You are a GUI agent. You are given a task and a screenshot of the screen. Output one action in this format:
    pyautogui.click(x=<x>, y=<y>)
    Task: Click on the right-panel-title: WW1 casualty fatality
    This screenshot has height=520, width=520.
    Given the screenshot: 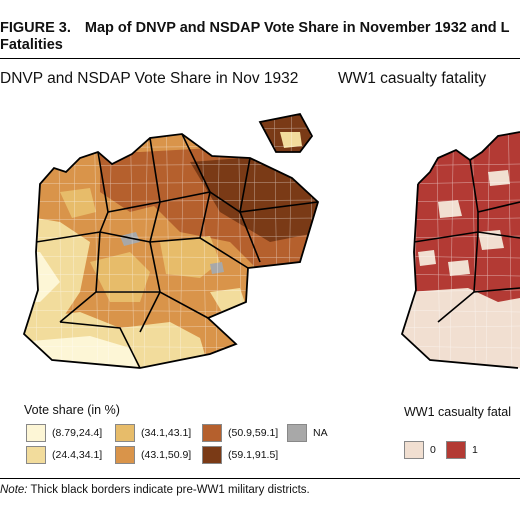 What is the action you would take?
    pyautogui.click(x=412, y=78)
    